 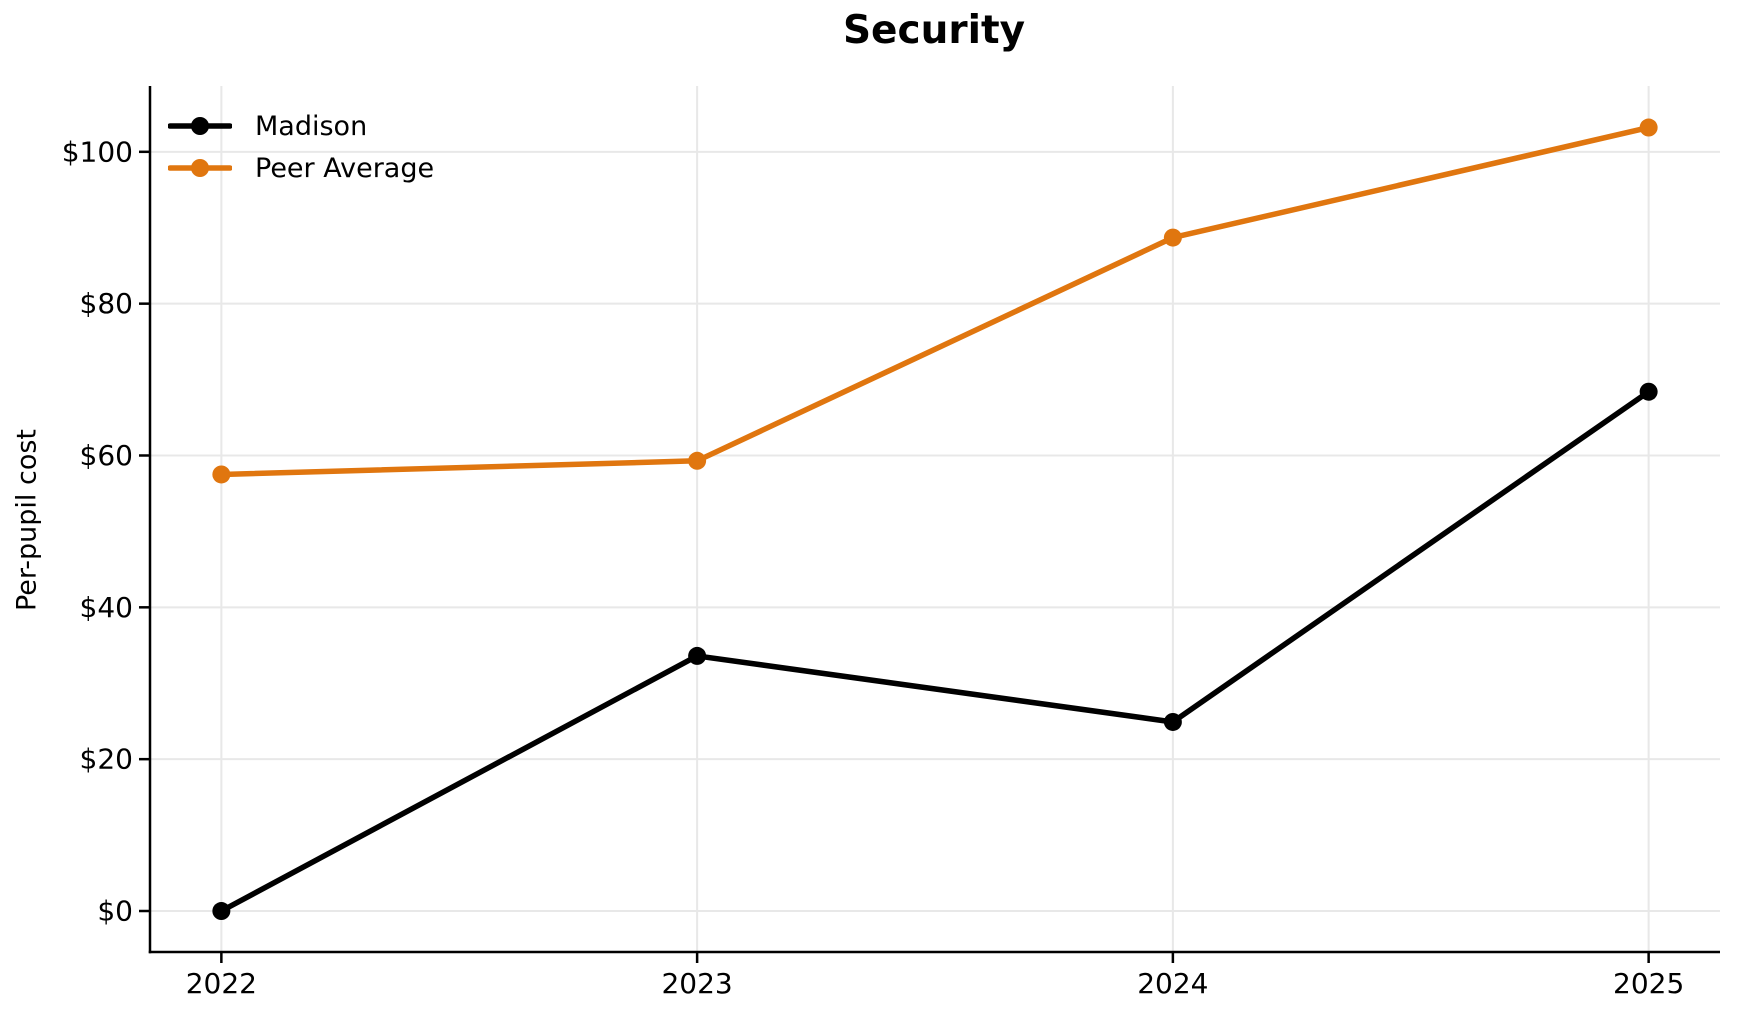 I want to click on chart-title: Security, so click(x=934, y=30).